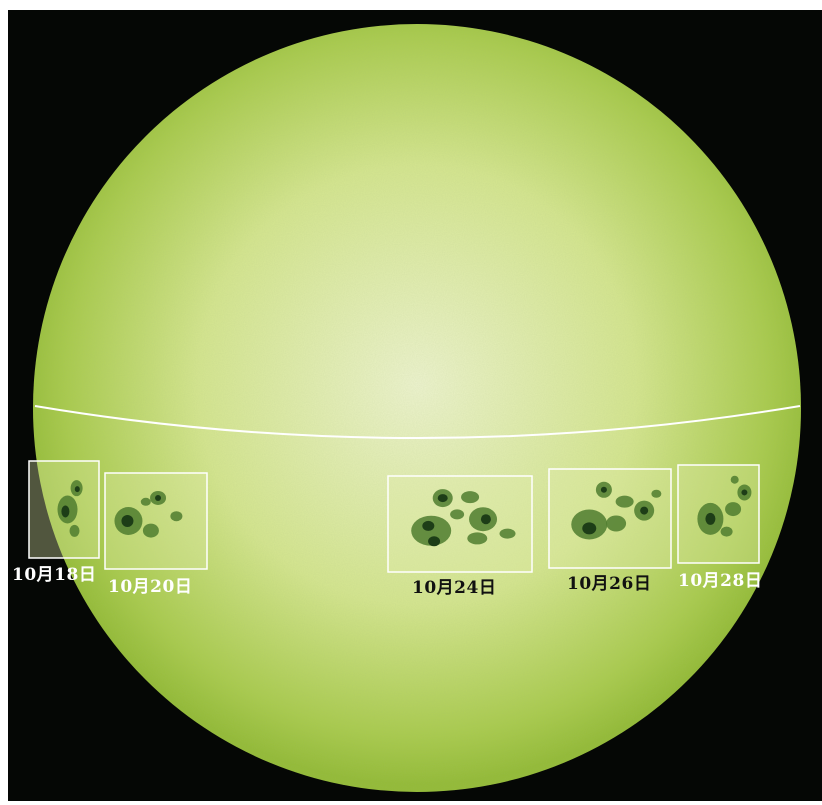 The height and width of the screenshot is (805, 822). I want to click on sunspot-frame-oct24, so click(460, 524).